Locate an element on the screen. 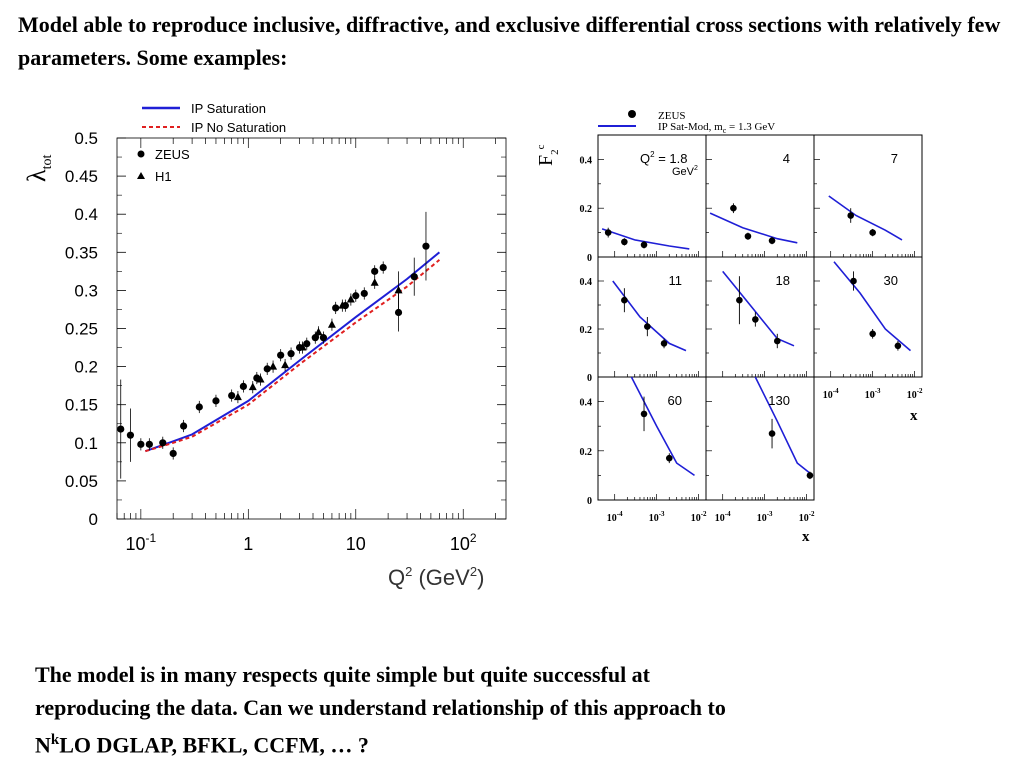  f2c-legend-curve-text: IP Sat-Mod, m is located at coordinates (690, 127).